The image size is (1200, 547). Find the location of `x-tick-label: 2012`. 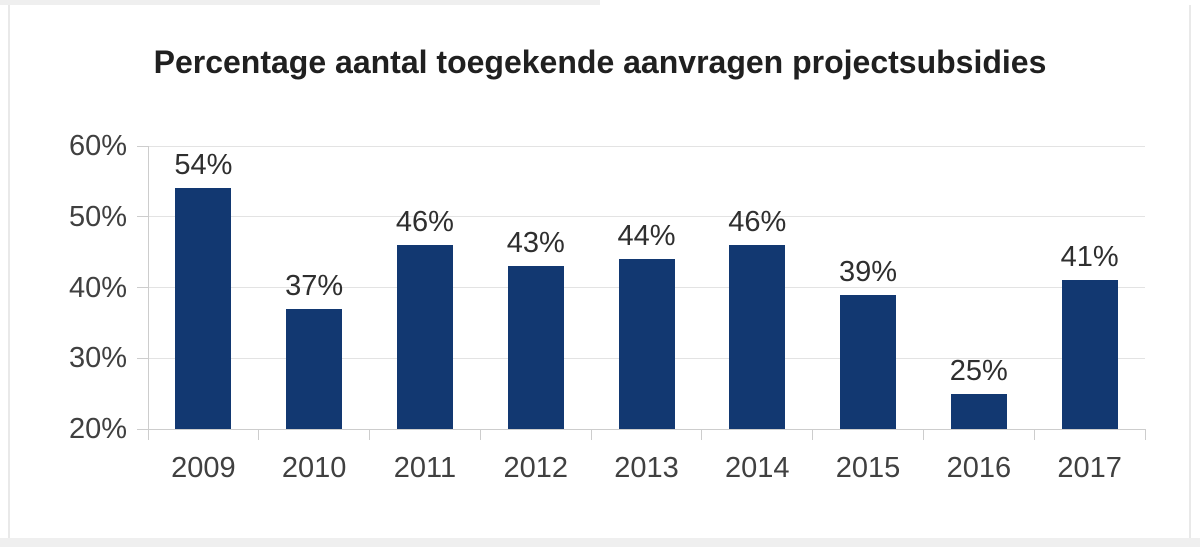

x-tick-label: 2012 is located at coordinates (535, 468).